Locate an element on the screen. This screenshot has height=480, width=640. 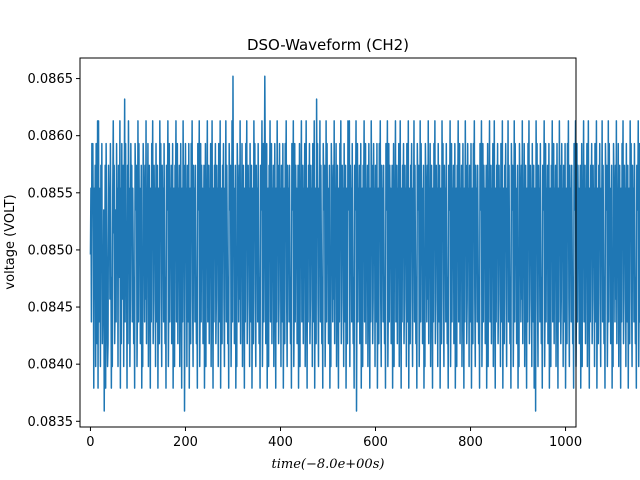
x-tick-label: 1000 is located at coordinates (565, 442).